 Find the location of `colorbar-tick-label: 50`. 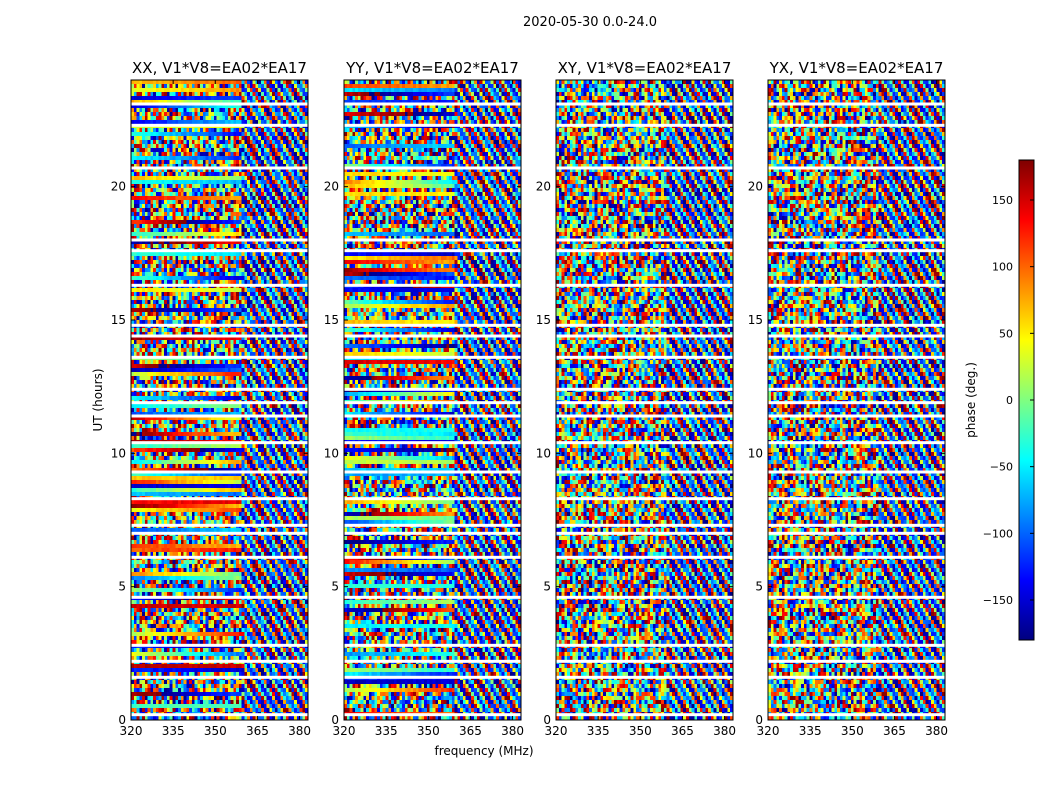

colorbar-tick-label: 50 is located at coordinates (1006, 333).